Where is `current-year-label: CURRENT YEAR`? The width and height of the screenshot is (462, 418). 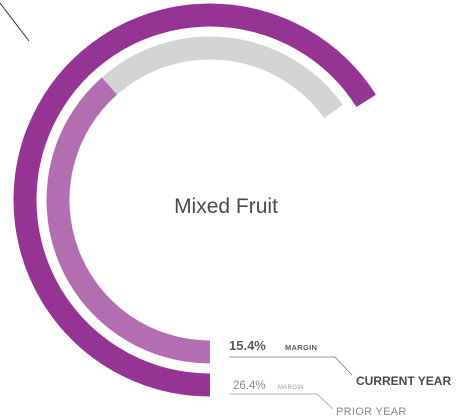 current-year-label: CURRENT YEAR is located at coordinates (403, 381).